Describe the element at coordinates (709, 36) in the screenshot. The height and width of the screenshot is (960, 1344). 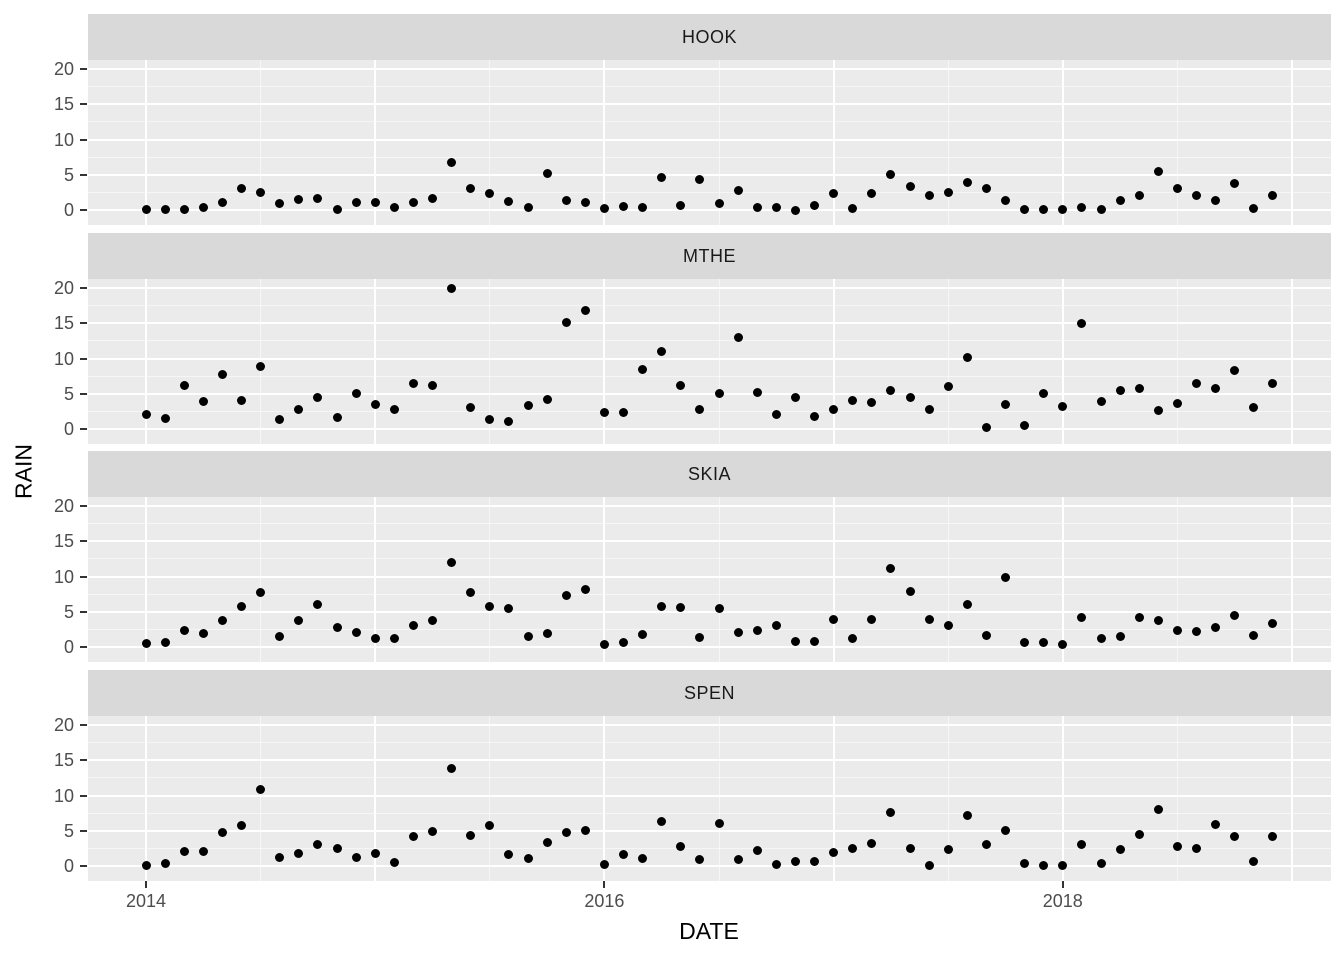
I see `facet-strip-label: HOOK` at that location.